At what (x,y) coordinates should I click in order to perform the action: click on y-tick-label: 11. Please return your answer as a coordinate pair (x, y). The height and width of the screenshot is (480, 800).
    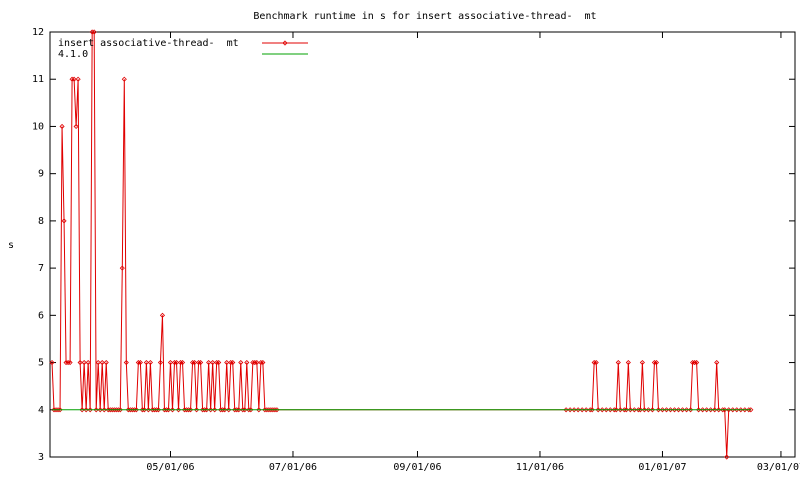
    Looking at the image, I should click on (38, 79).